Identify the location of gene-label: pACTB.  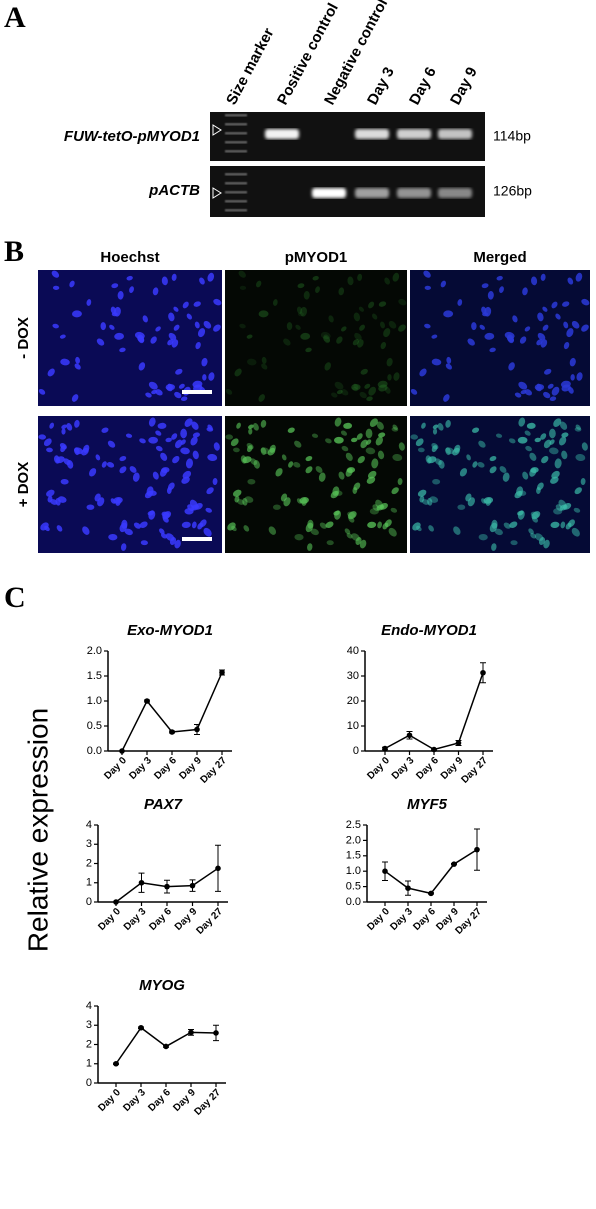
(174, 190).